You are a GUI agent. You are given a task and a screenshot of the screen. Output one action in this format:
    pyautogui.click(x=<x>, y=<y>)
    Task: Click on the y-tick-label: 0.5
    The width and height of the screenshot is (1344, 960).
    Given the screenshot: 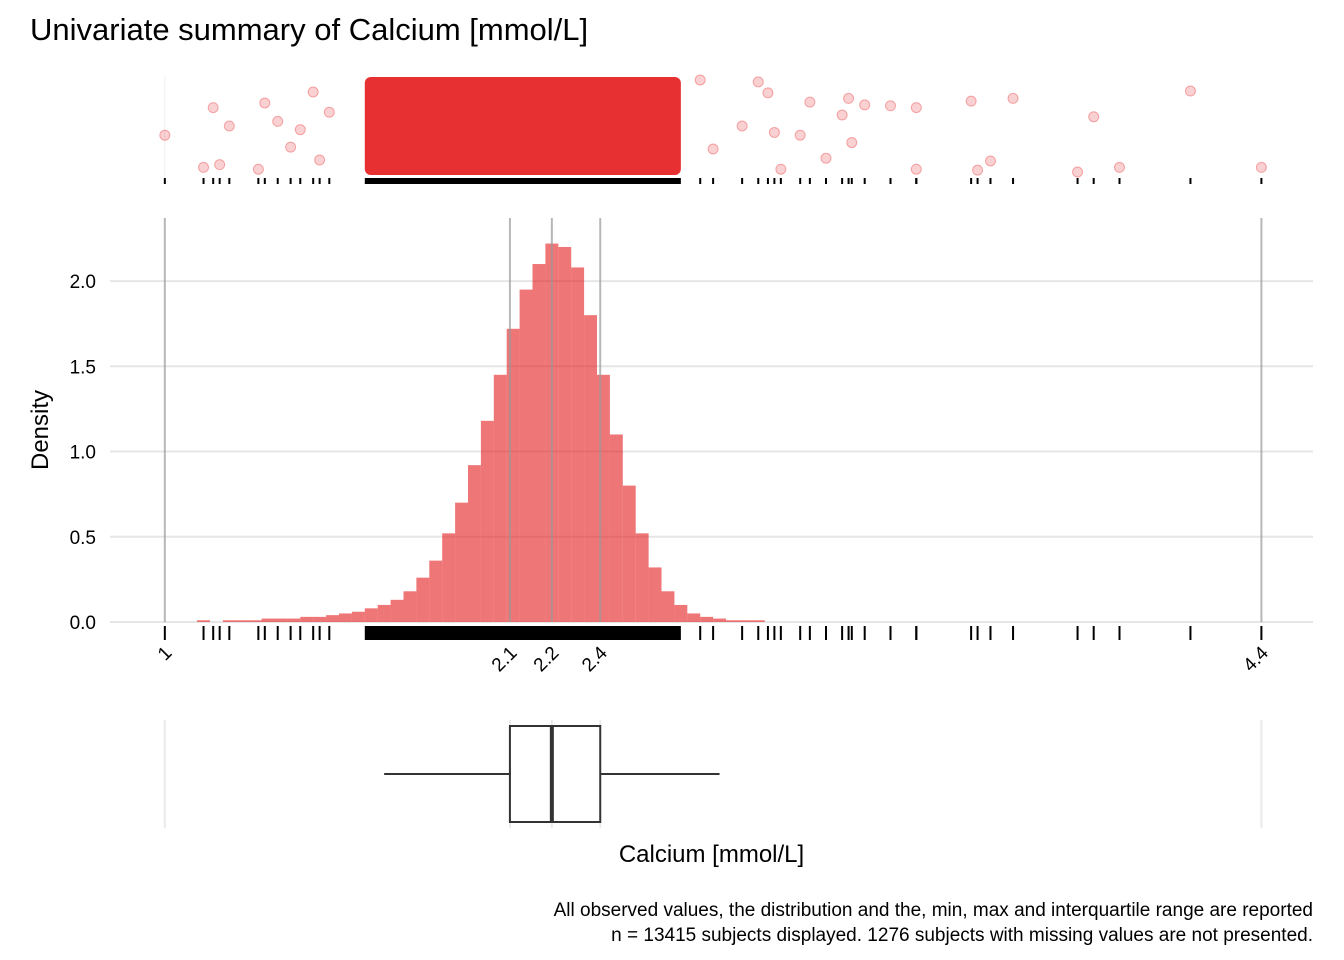 What is the action you would take?
    pyautogui.click(x=83, y=538)
    